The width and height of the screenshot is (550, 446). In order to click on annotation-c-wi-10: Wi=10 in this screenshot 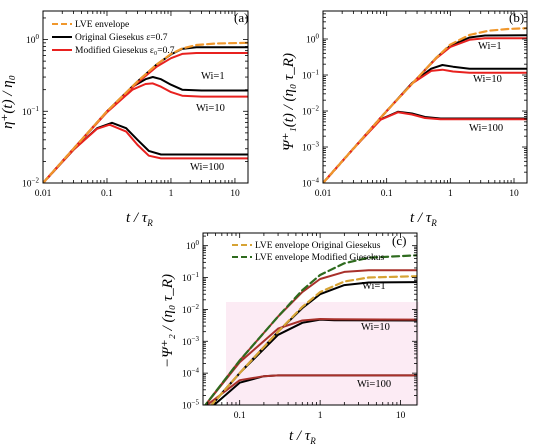, I will do `click(375, 327)`.